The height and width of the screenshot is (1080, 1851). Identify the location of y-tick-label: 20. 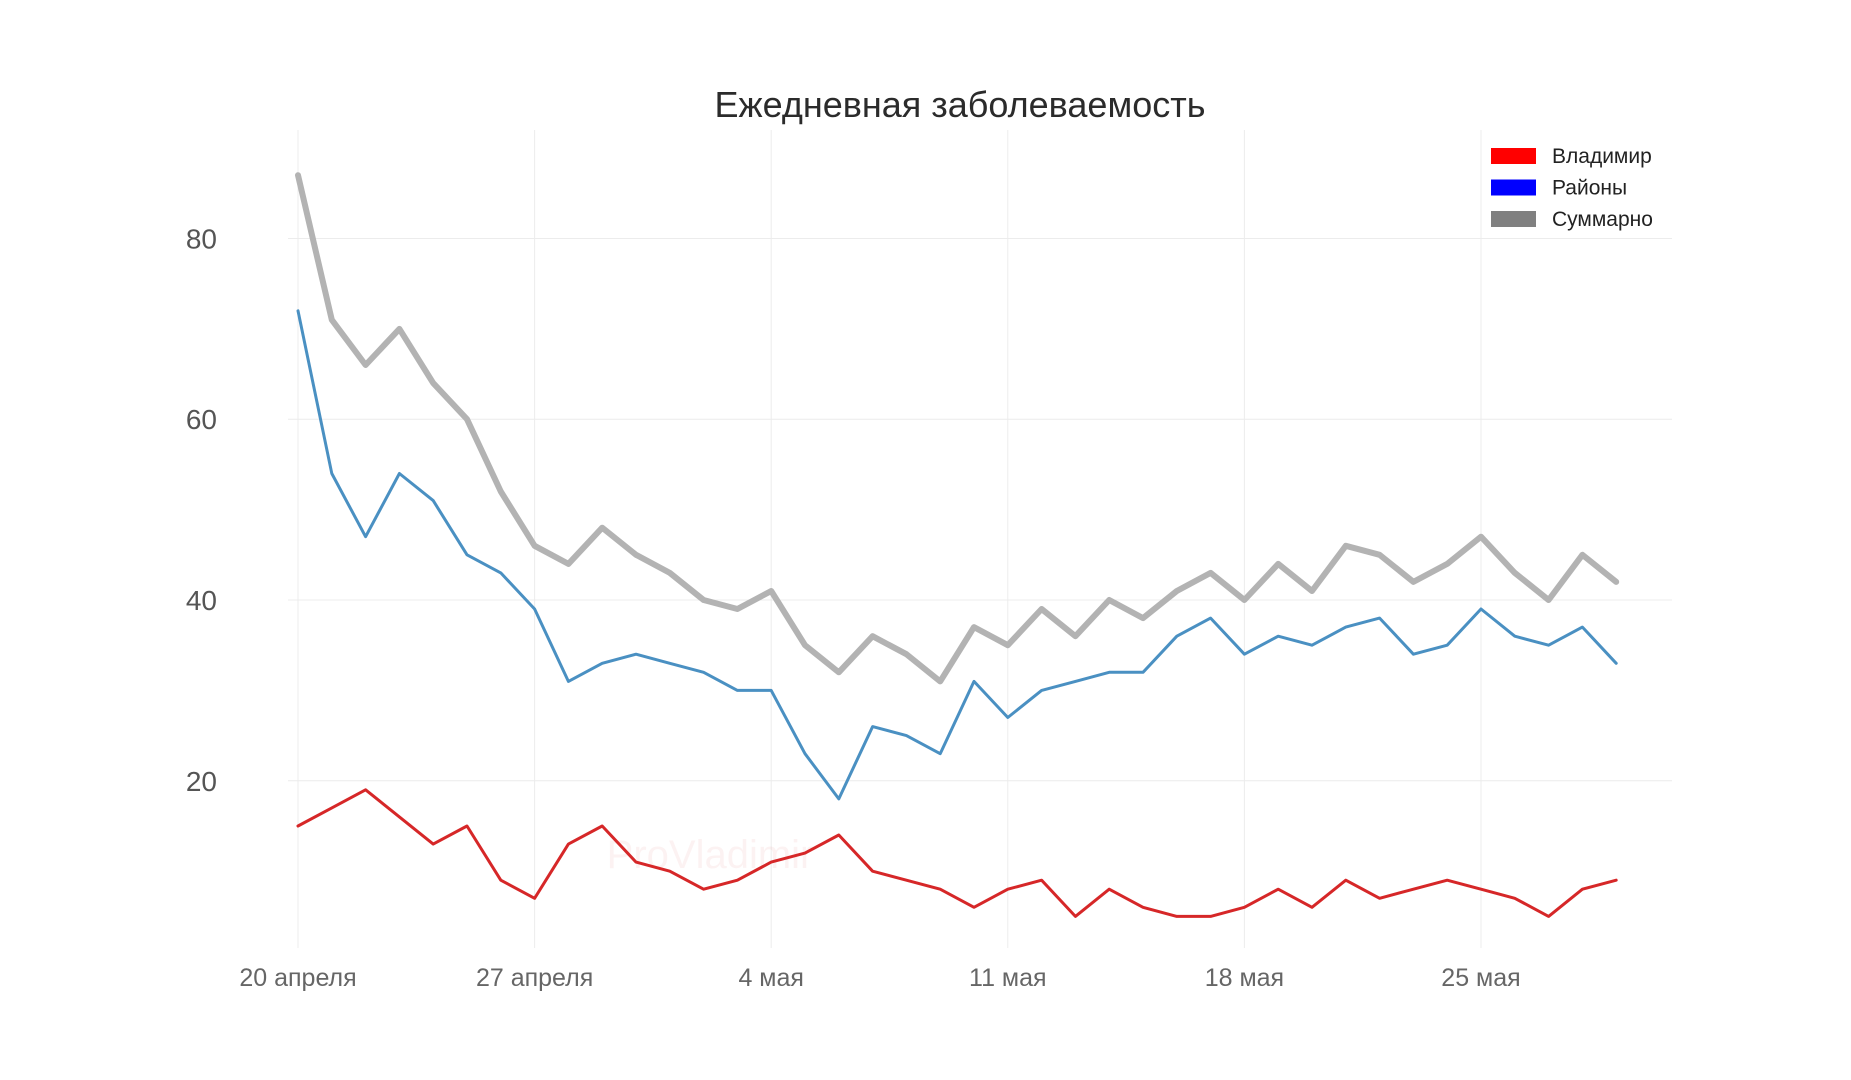
(201, 781).